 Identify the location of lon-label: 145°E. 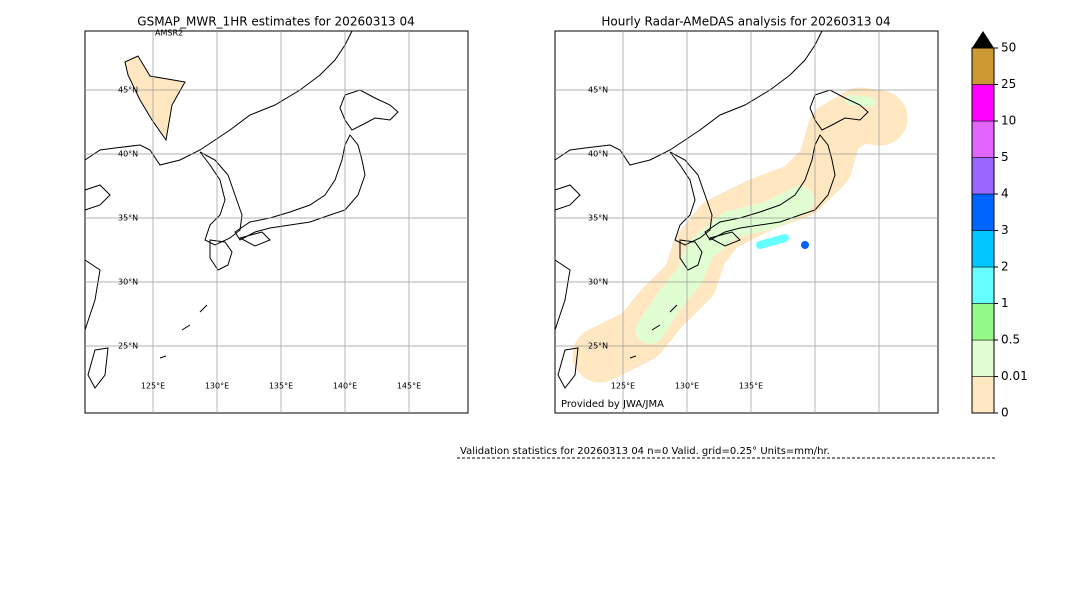
(409, 386).